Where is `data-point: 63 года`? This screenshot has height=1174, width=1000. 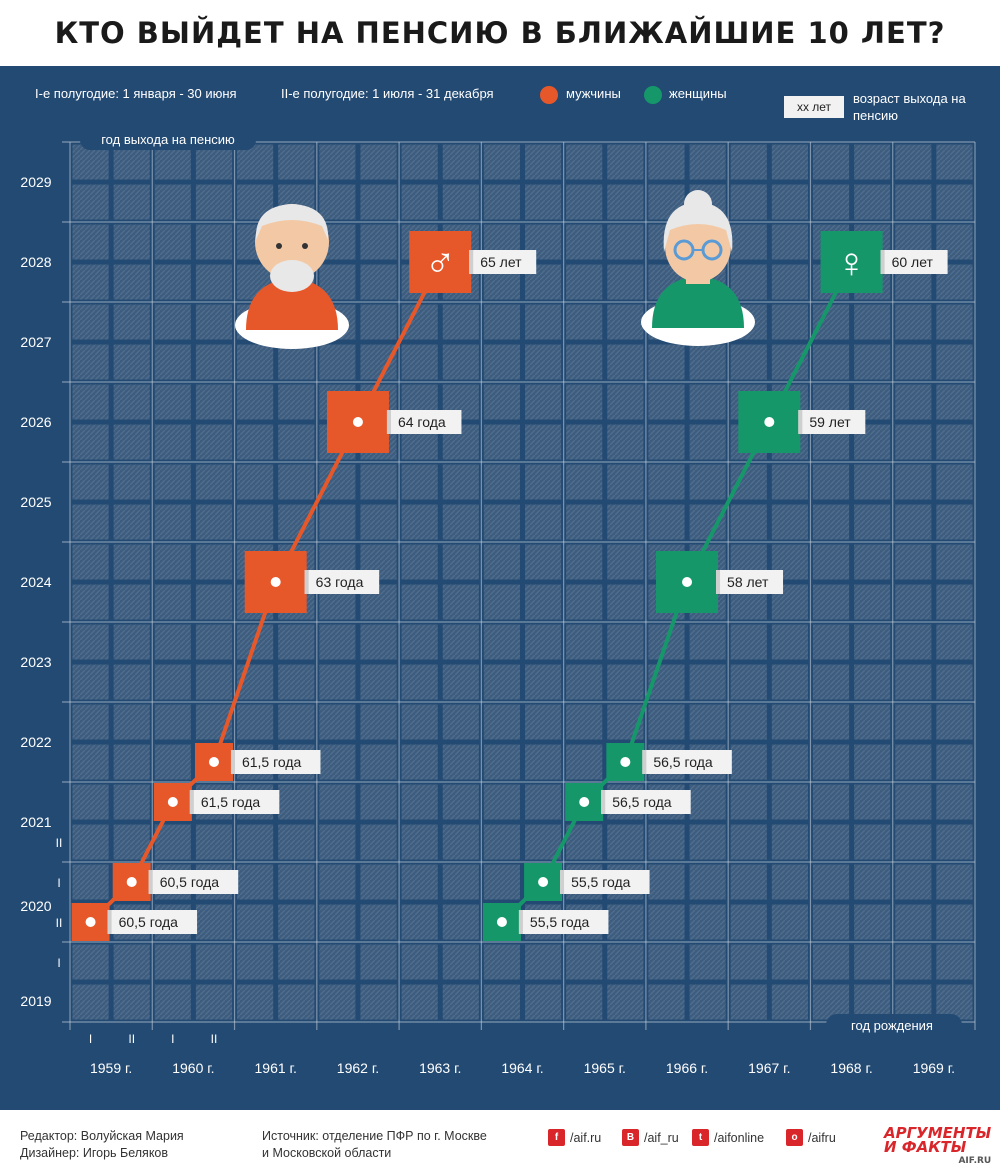 data-point: 63 года is located at coordinates (312, 582).